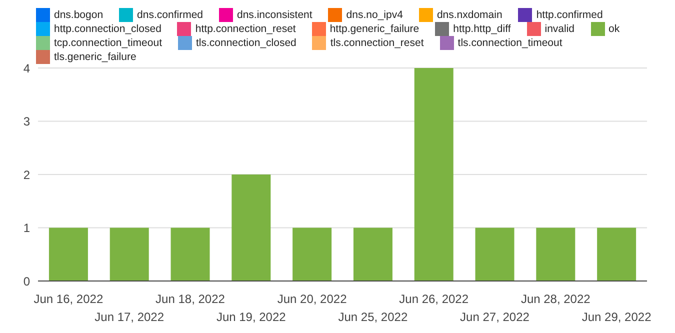 The image size is (675, 333). What do you see at coordinates (251, 317) in the screenshot?
I see `x-tick-label: Jun 19, 2022` at bounding box center [251, 317].